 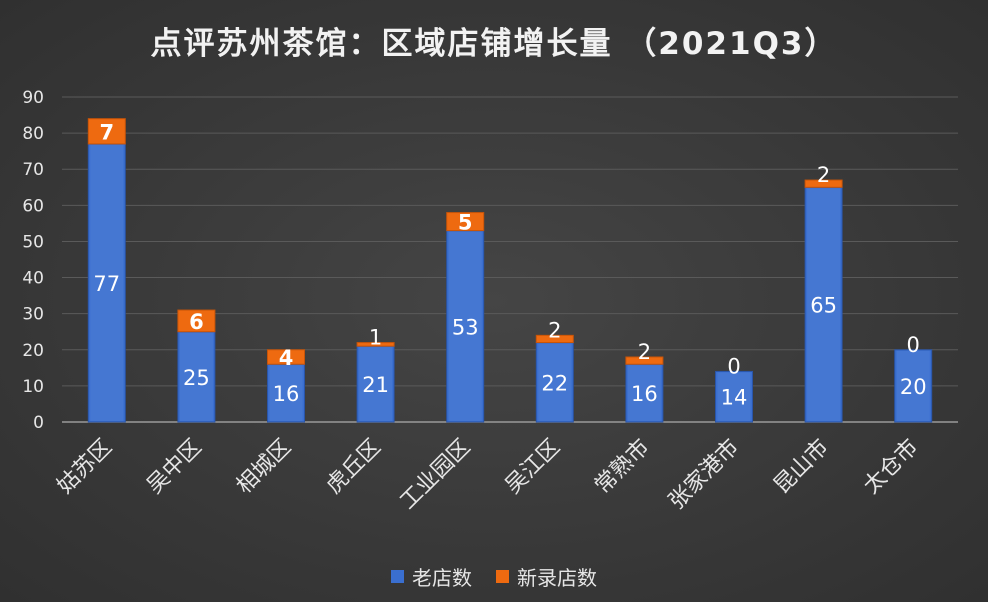 I want to click on bar-value-label-old: 22, so click(x=554, y=383).